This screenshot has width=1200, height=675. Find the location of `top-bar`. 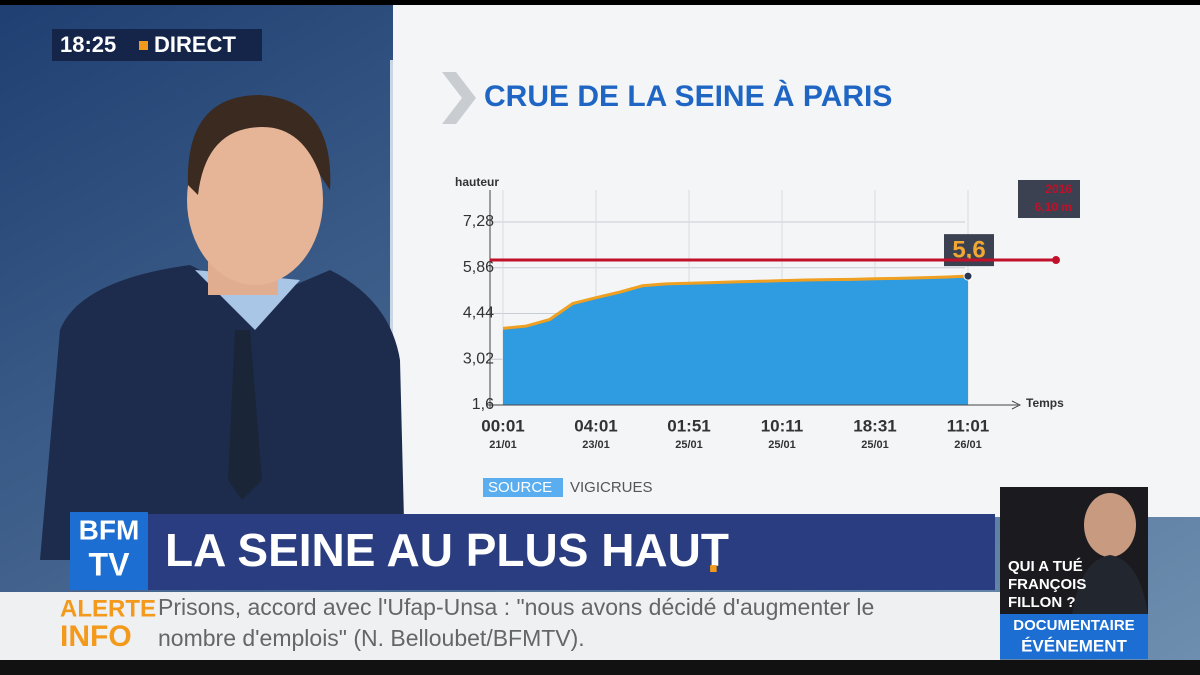

top-bar is located at coordinates (600, 2).